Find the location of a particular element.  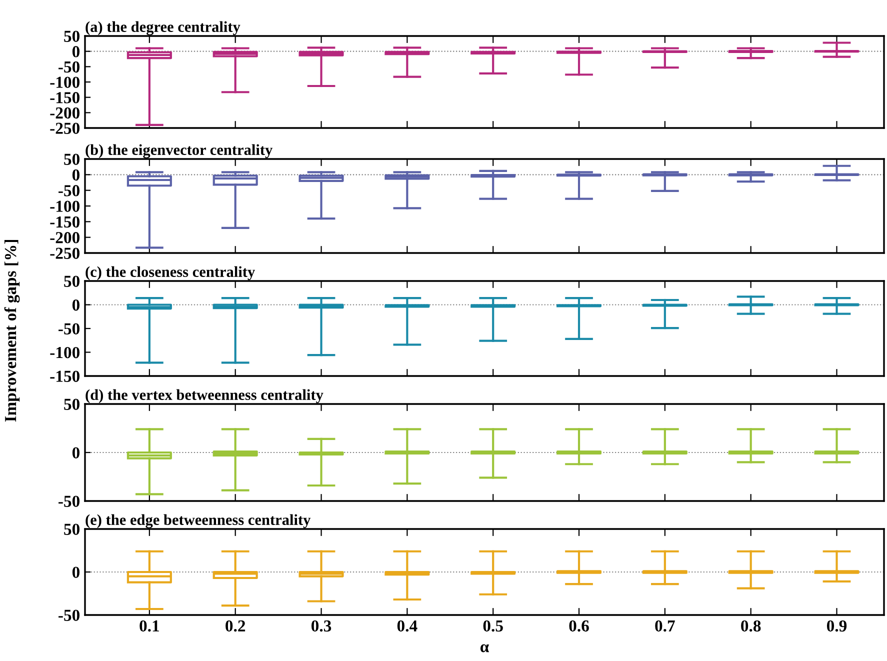

x-tick-label: 0.9 is located at coordinates (836, 626).